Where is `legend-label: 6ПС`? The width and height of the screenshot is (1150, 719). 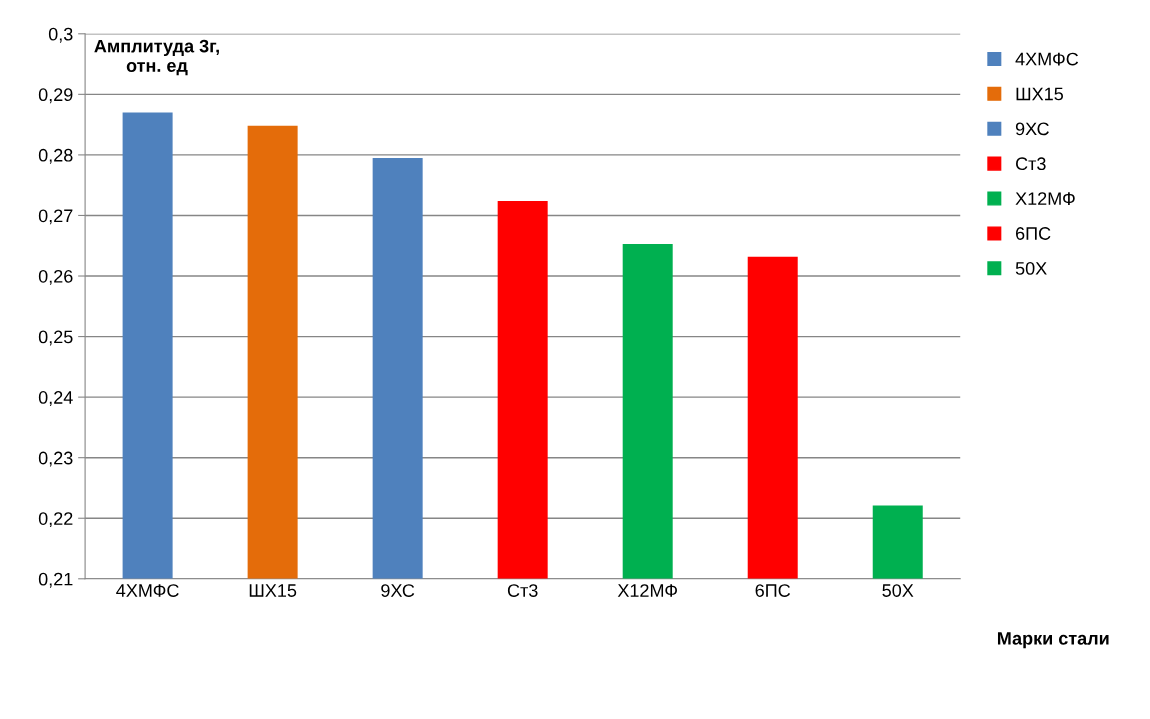
legend-label: 6ПС is located at coordinates (1033, 233).